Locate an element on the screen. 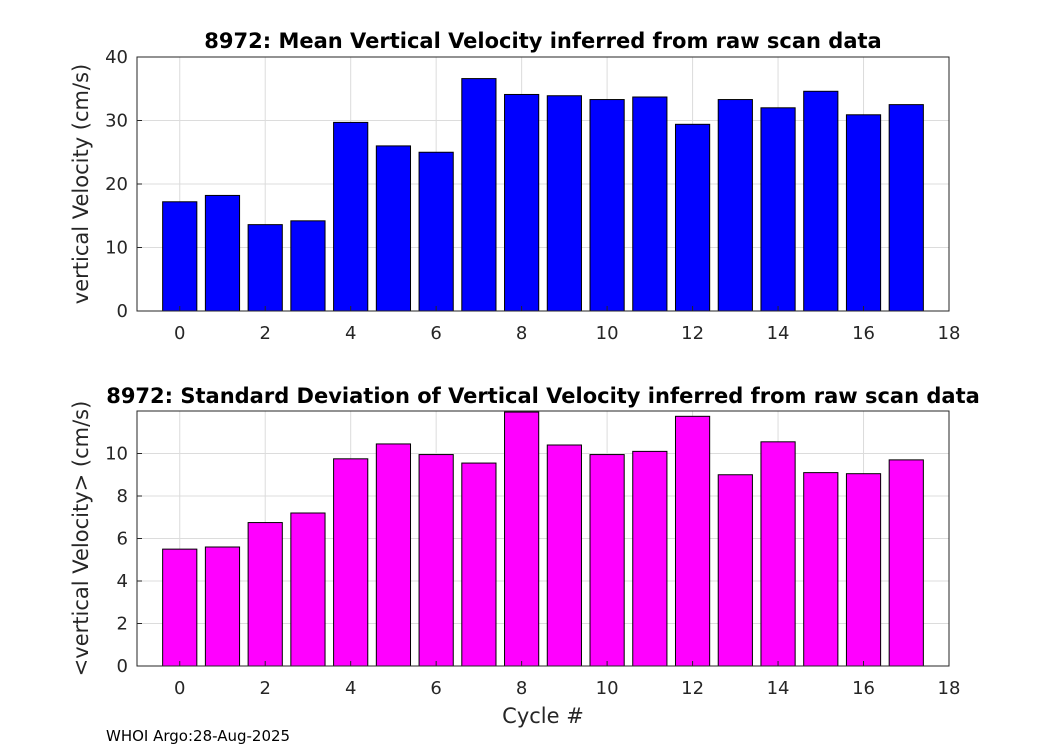 The height and width of the screenshot is (750, 1050). std-velocity-x-tick-label: 18 is located at coordinates (949, 688).